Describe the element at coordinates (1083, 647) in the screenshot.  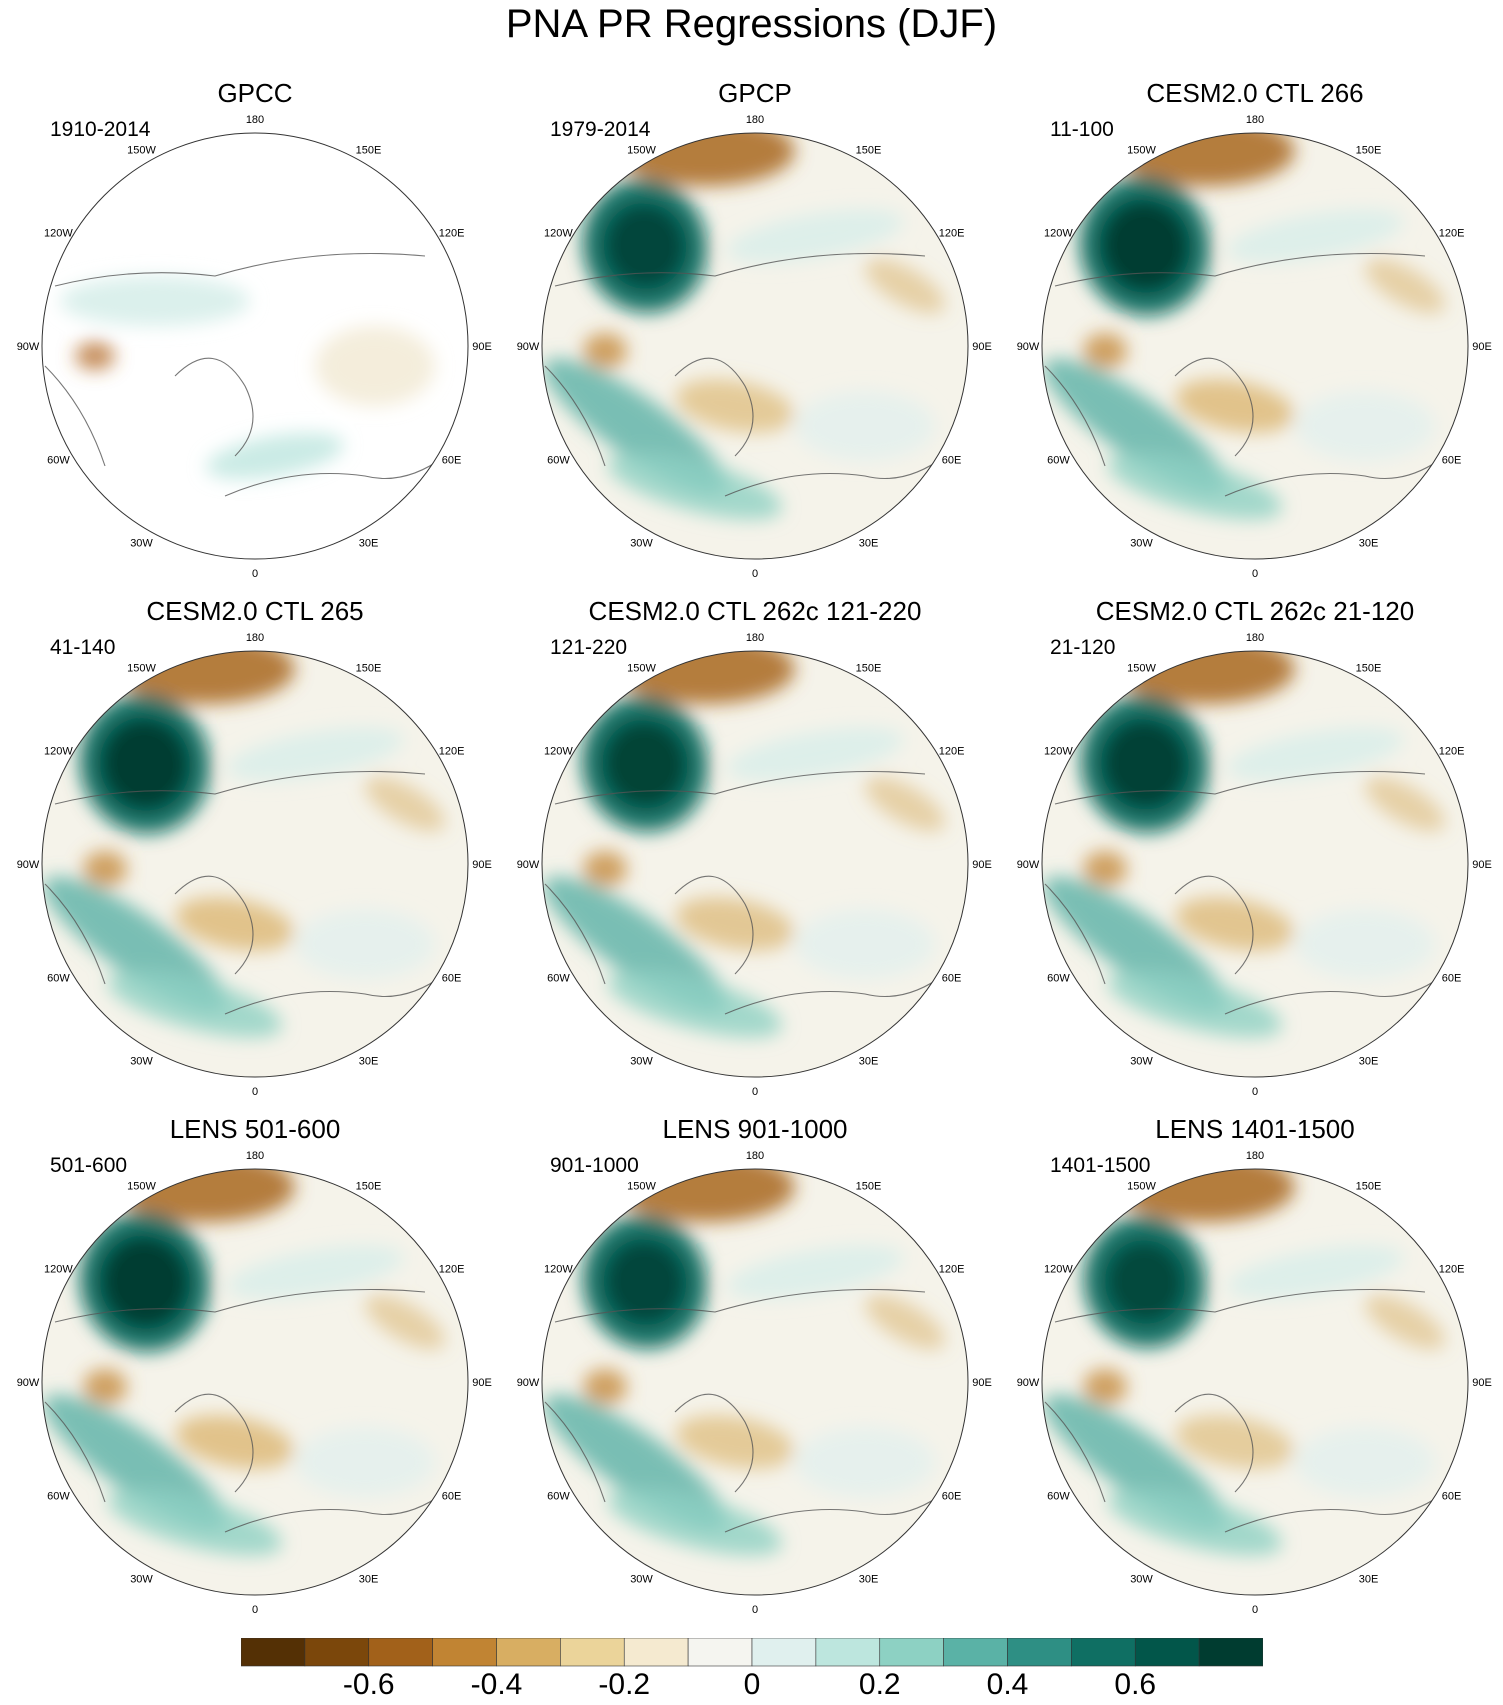
I see `panel-period: 21-120` at that location.